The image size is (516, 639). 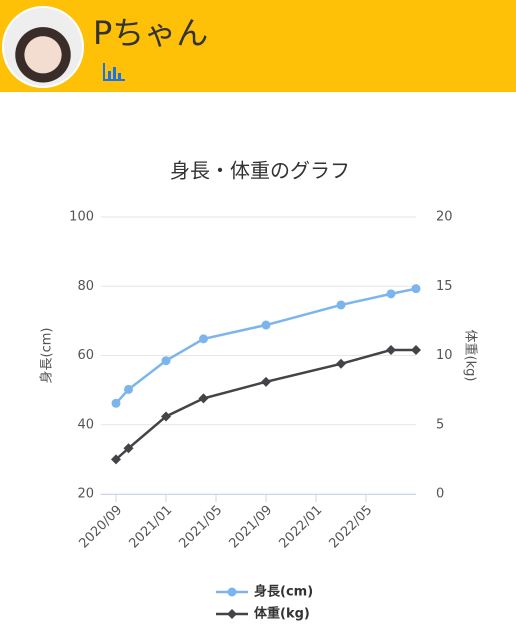 What do you see at coordinates (85, 424) in the screenshot?
I see `y-tick-label: 40` at bounding box center [85, 424].